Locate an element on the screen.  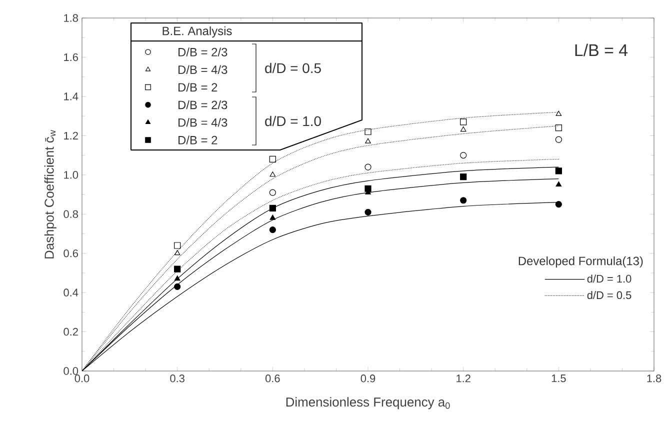
y-tick-label: 0.4 is located at coordinates (71, 292).